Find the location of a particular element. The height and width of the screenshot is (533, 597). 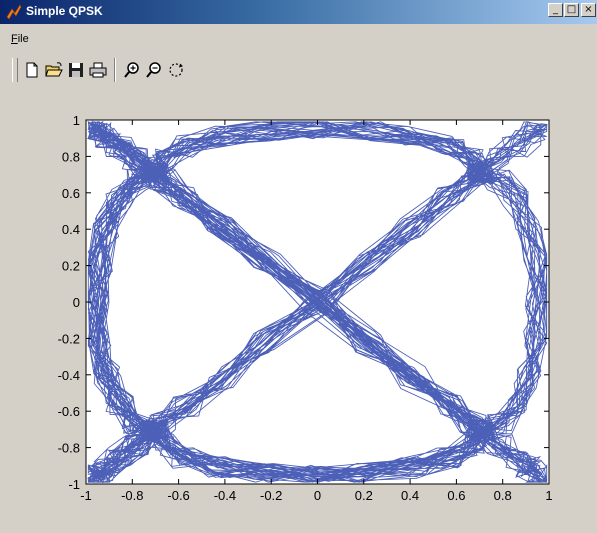

zoom-in-icon is located at coordinates (131, 70).